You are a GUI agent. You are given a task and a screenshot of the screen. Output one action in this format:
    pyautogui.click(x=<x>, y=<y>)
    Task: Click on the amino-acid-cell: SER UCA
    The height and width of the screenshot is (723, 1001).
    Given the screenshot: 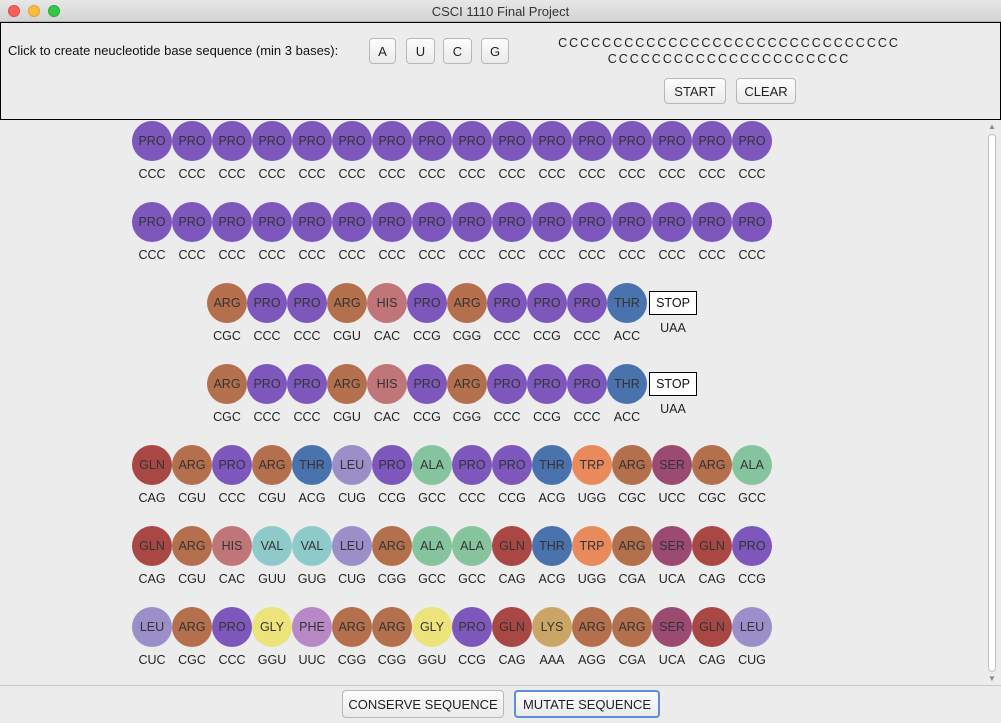 What is the action you would take?
    pyautogui.click(x=672, y=637)
    